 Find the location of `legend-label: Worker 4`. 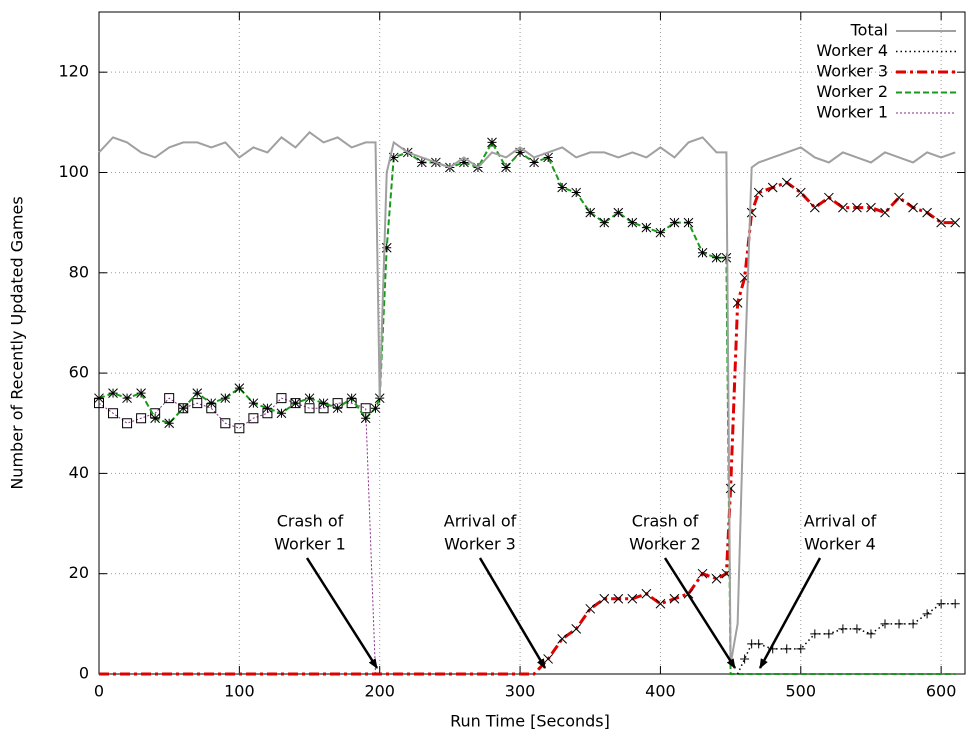

legend-label: Worker 4 is located at coordinates (852, 50).